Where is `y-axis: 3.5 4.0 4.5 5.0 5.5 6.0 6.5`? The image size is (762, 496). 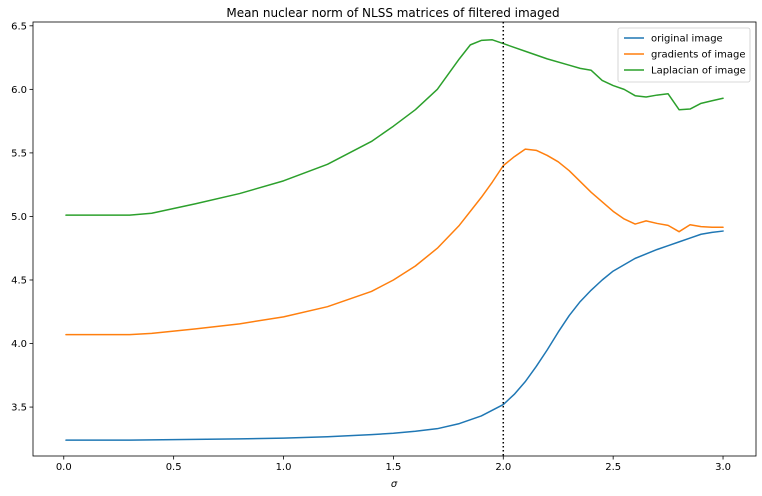 y-axis: 3.5 4.0 4.5 5.0 5.5 6.0 6.5 is located at coordinates (22, 217).